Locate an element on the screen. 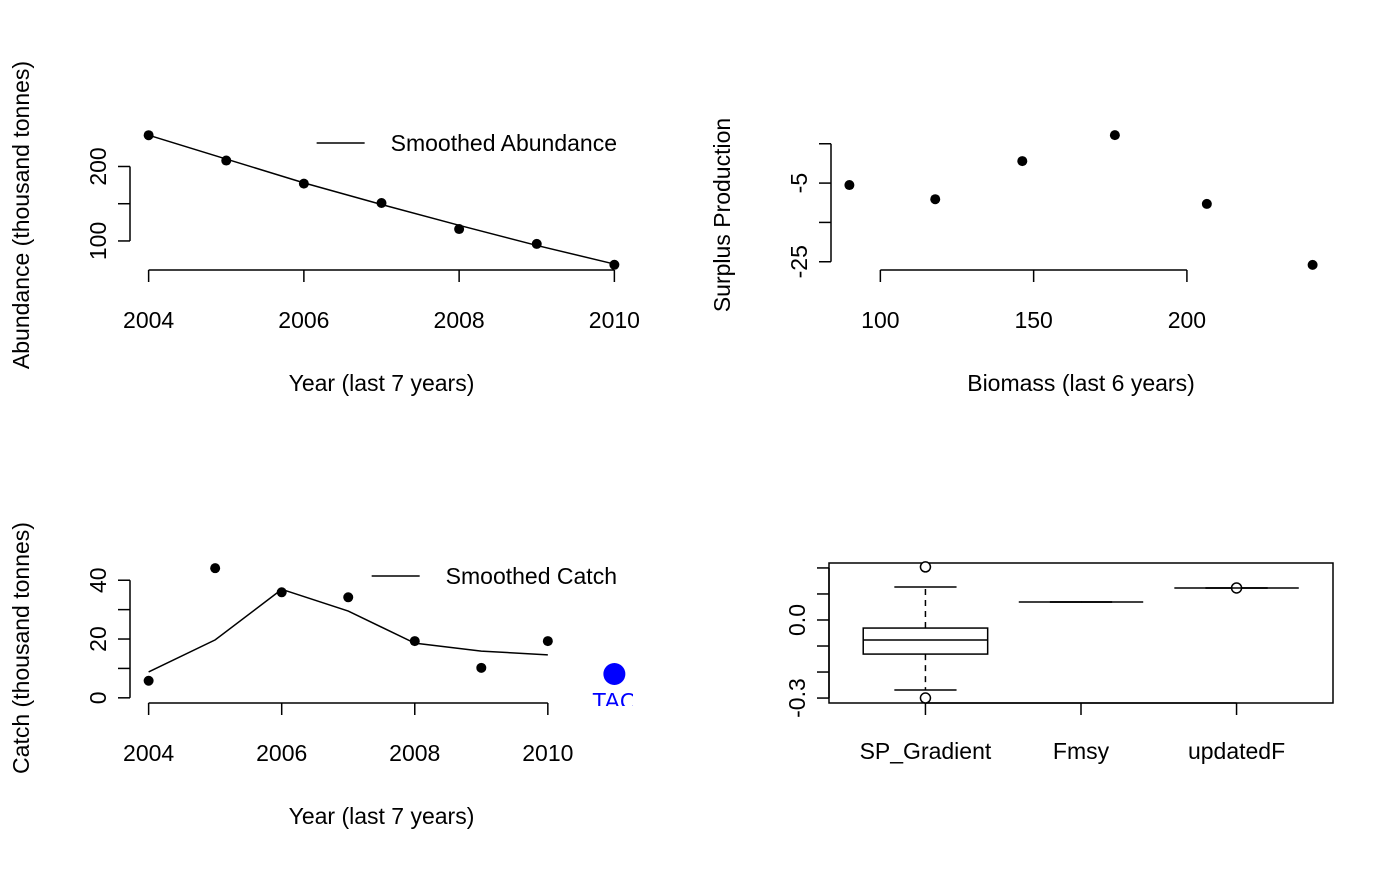 The height and width of the screenshot is (871, 1400). tac-point is located at coordinates (614, 674).